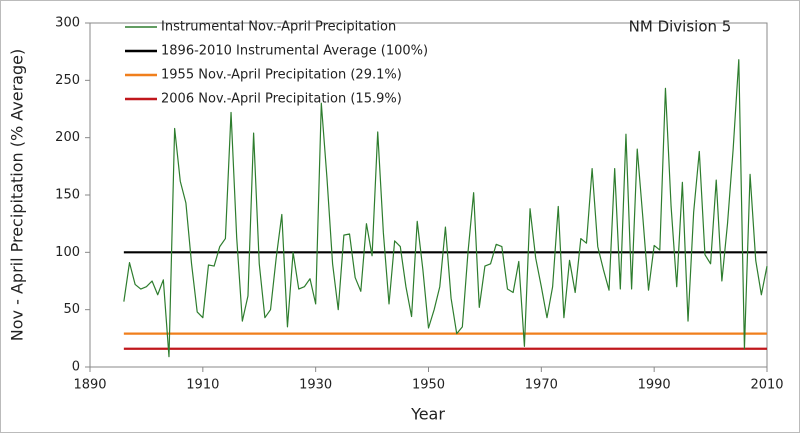 The image size is (800, 433). What do you see at coordinates (294, 51) in the screenshot?
I see `legend-label: 1896-2010 Instrumental Average (100%)` at bounding box center [294, 51].